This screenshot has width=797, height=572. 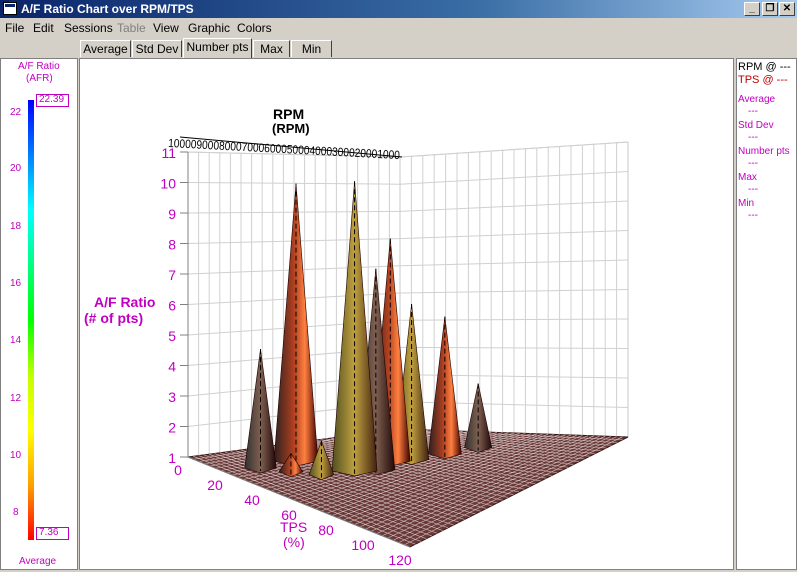 I want to click on tps-axis-line, so click(x=299, y=502).